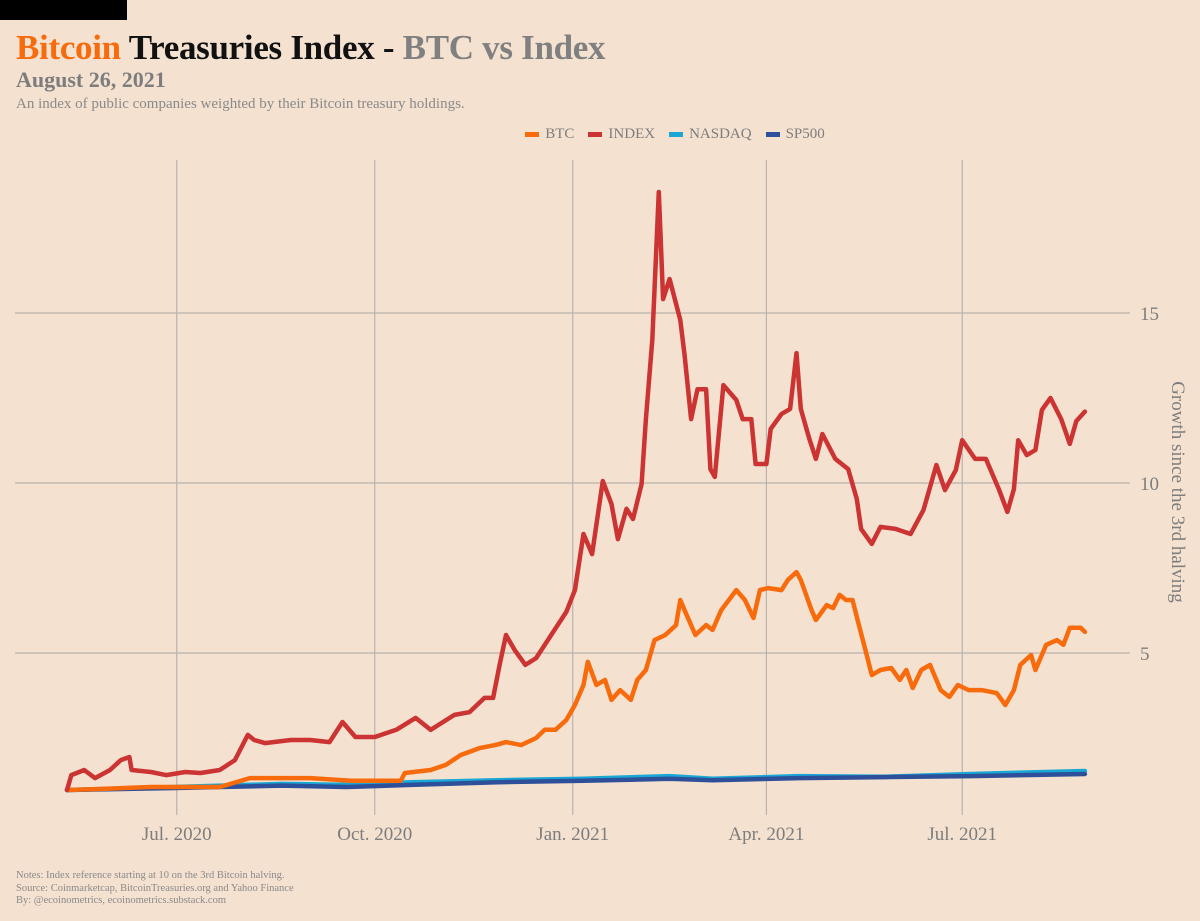 This screenshot has height=921, width=1200. What do you see at coordinates (632, 134) in the screenshot?
I see `legend-label: INDEX` at bounding box center [632, 134].